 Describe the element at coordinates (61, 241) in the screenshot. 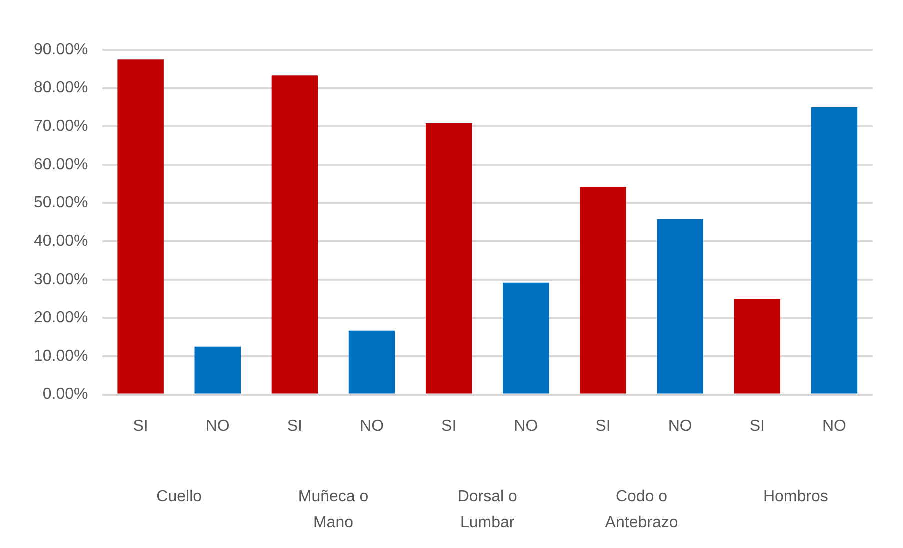

I see `y-tick-label: 40.00%` at that location.